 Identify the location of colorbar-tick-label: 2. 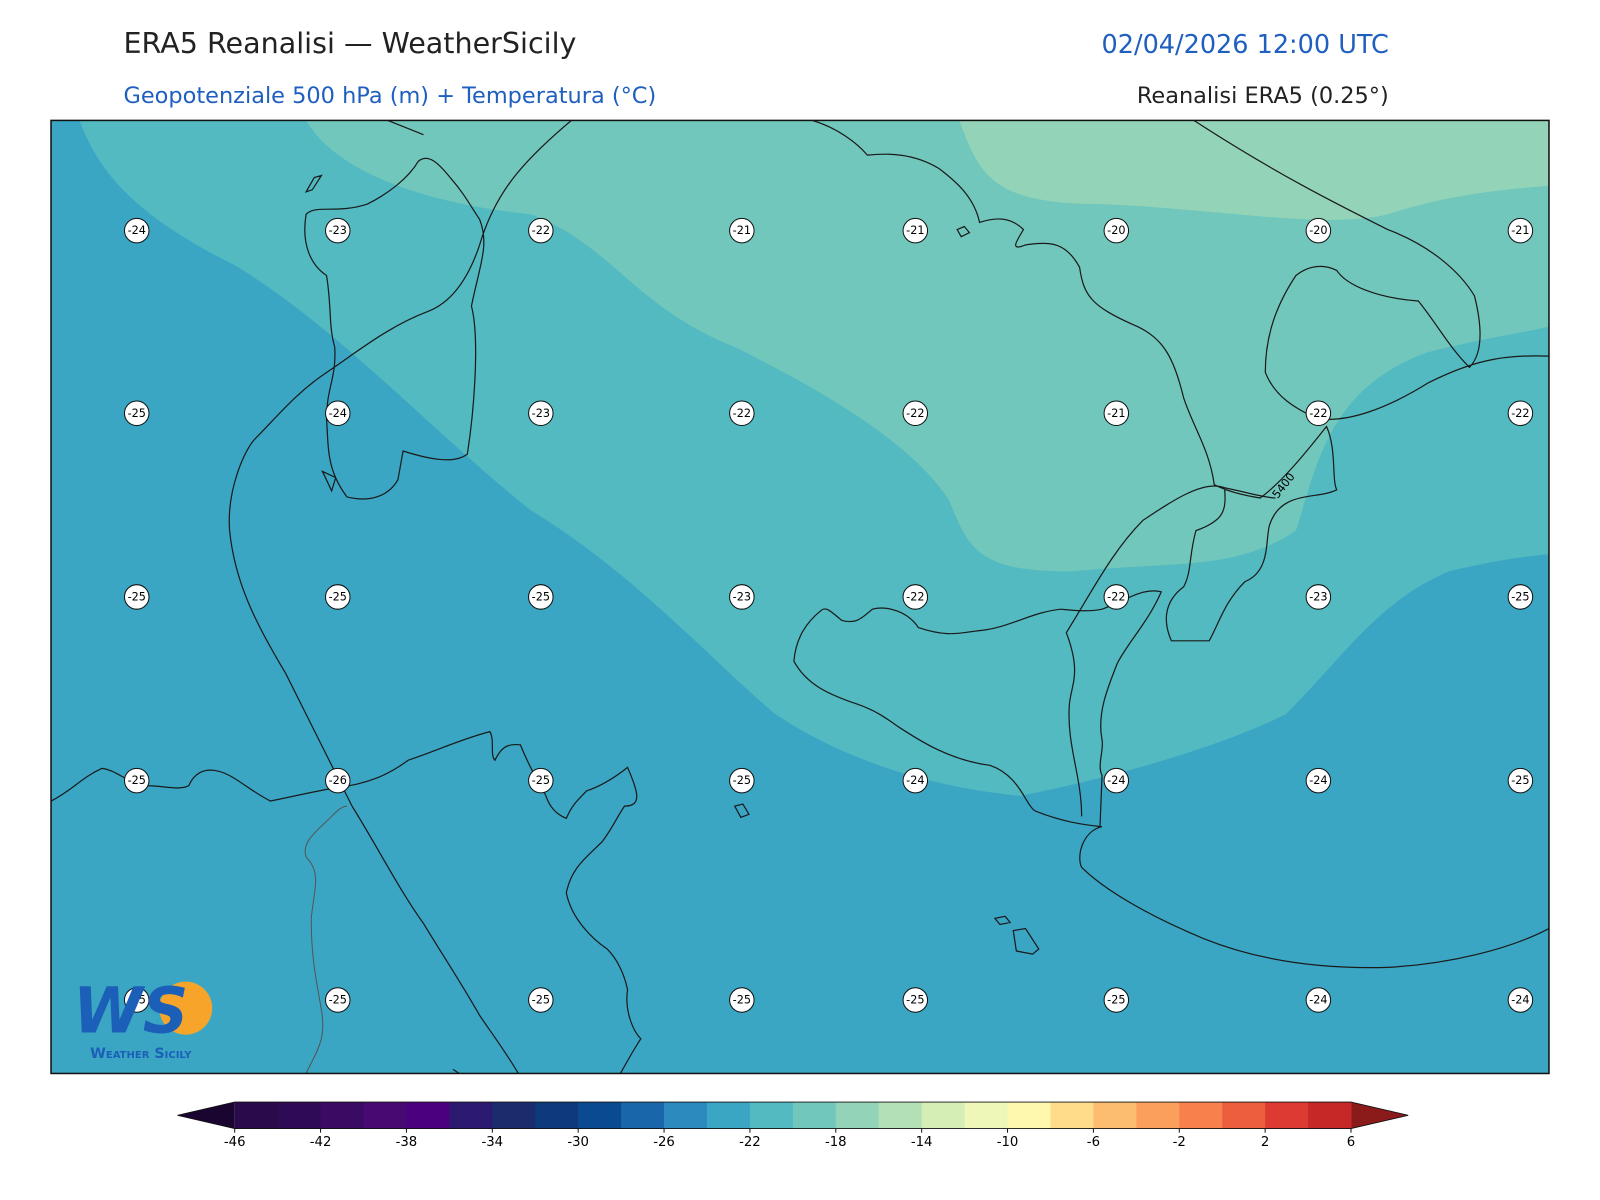
(1265, 1142).